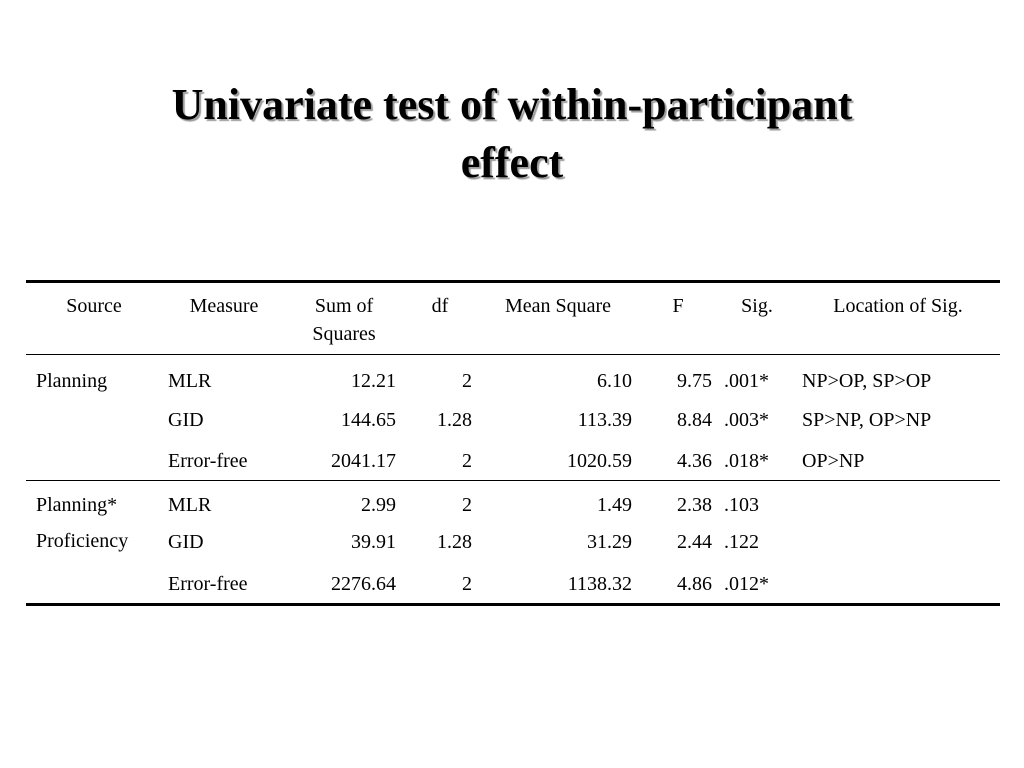 This screenshot has width=1024, height=768. Describe the element at coordinates (694, 461) in the screenshot. I see `f-cell: 4.36` at that location.